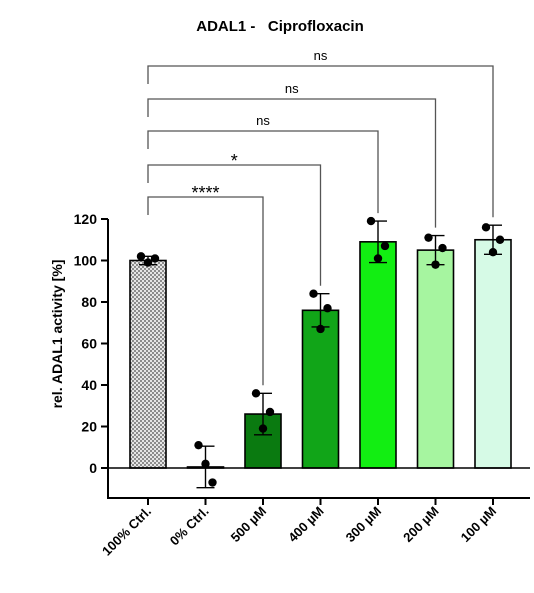 The image size is (534, 593). What do you see at coordinates (89, 385) in the screenshot?
I see `y-tick-label: 40` at bounding box center [89, 385].